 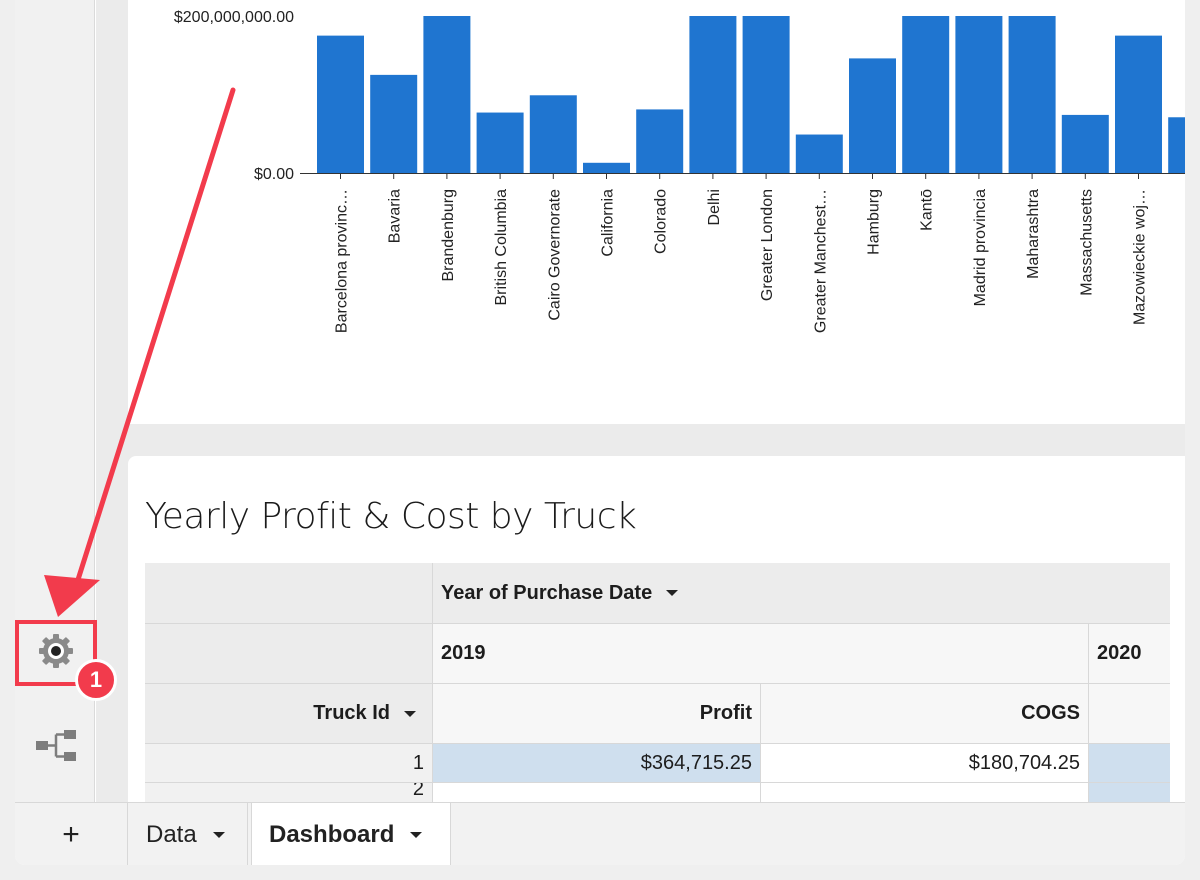 What do you see at coordinates (761, 654) in the screenshot?
I see `year-header: 2019` at bounding box center [761, 654].